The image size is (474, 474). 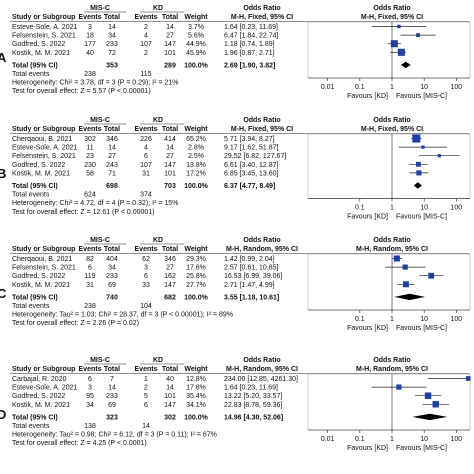 What do you see at coordinates (90, 53) in the screenshot?
I see `events1-value: 40` at bounding box center [90, 53].